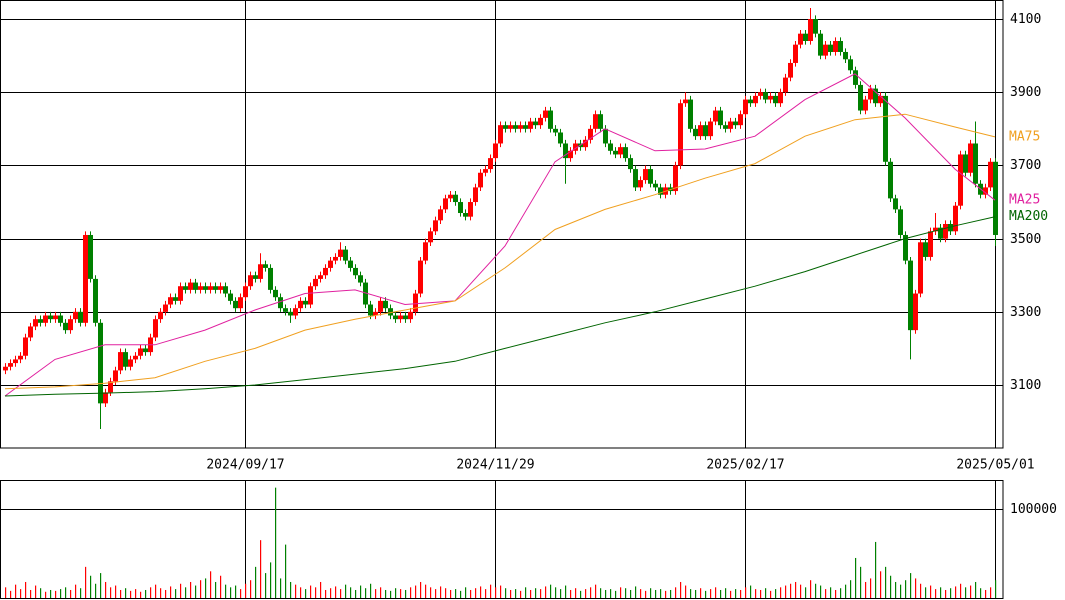 This screenshot has height=600, width=1065. I want to click on x-tick-label: 2025/02/17, so click(745, 465).